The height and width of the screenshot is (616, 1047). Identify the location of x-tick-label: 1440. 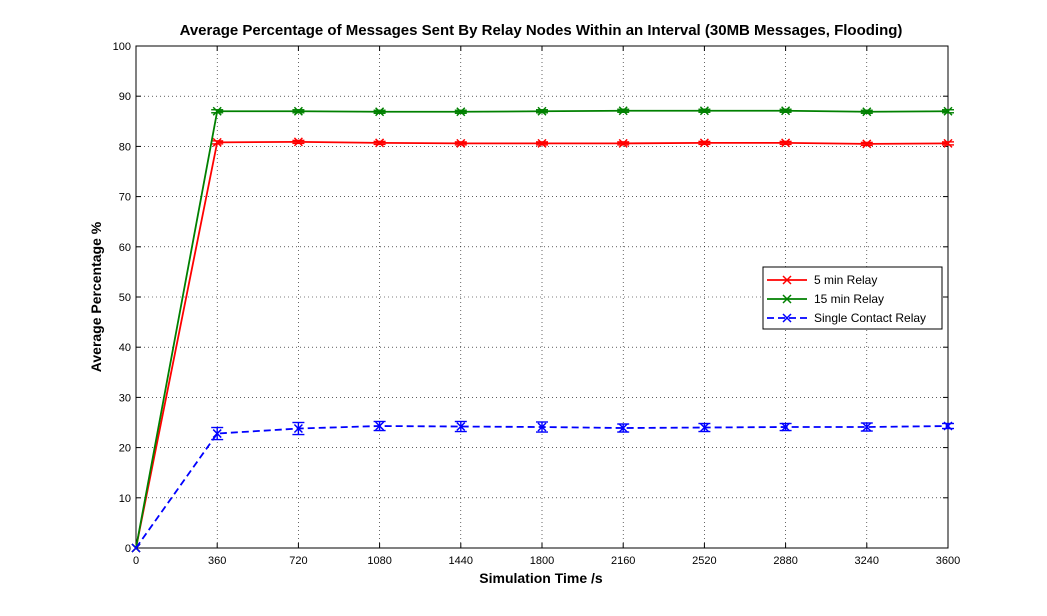
(461, 561).